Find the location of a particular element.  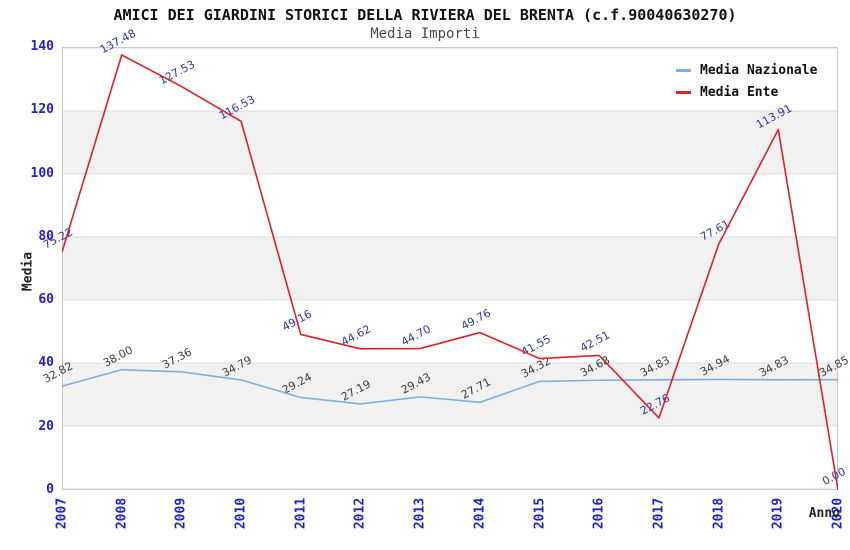

x-tick-label: 2011 is located at coordinates (301, 513).